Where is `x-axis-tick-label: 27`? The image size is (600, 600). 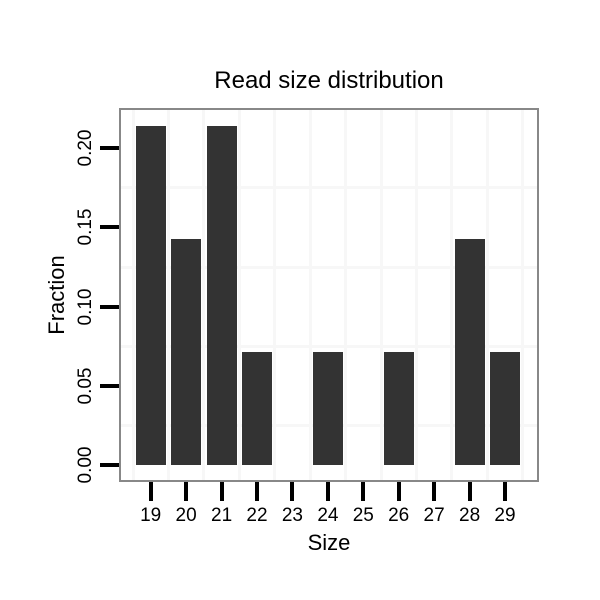 x-axis-tick-label: 27 is located at coordinates (434, 515).